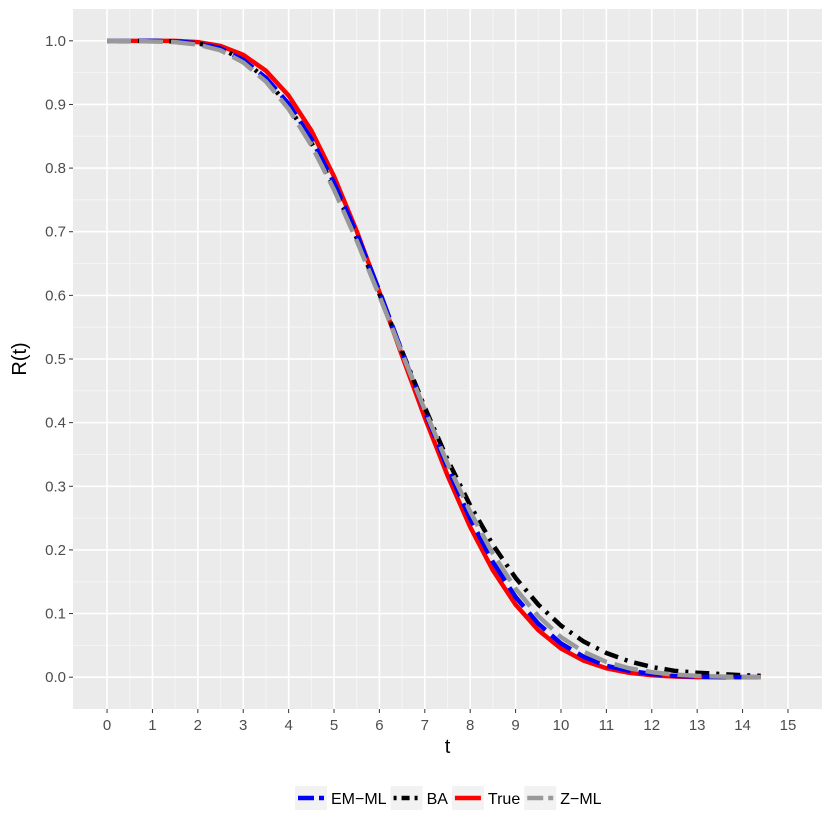 This screenshot has height=830, width=830. What do you see at coordinates (107, 725) in the screenshot?
I see `x-tick-label: 0` at bounding box center [107, 725].